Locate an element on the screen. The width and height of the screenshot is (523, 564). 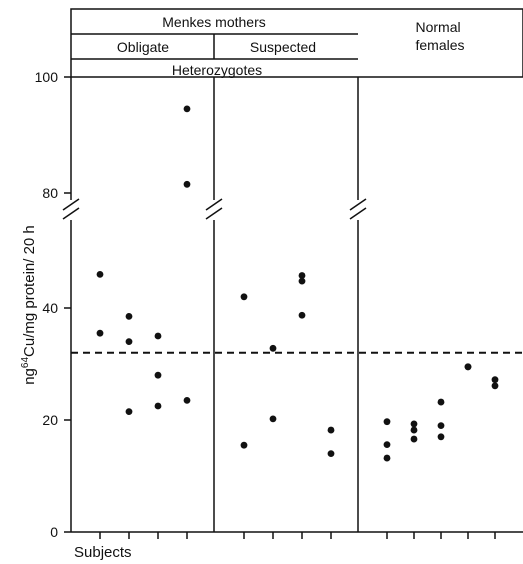
x-axis-title: Subjects is located at coordinates (103, 552).